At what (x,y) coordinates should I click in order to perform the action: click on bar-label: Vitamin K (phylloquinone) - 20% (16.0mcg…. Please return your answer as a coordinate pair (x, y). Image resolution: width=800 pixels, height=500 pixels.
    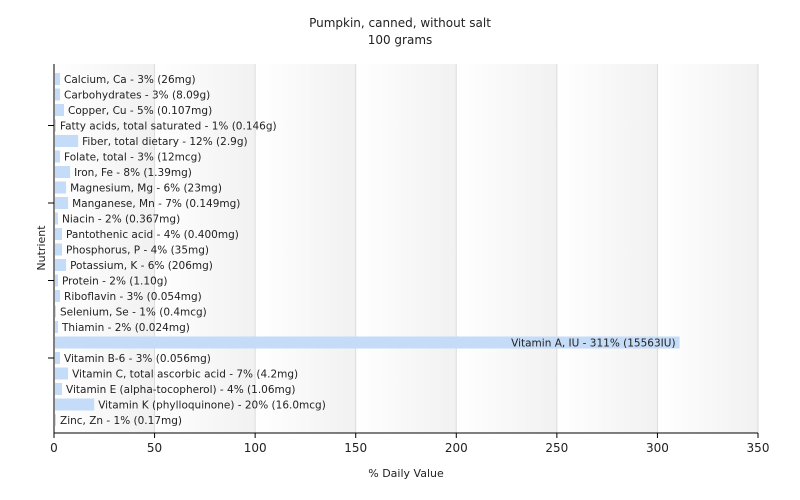
    Looking at the image, I should click on (212, 406).